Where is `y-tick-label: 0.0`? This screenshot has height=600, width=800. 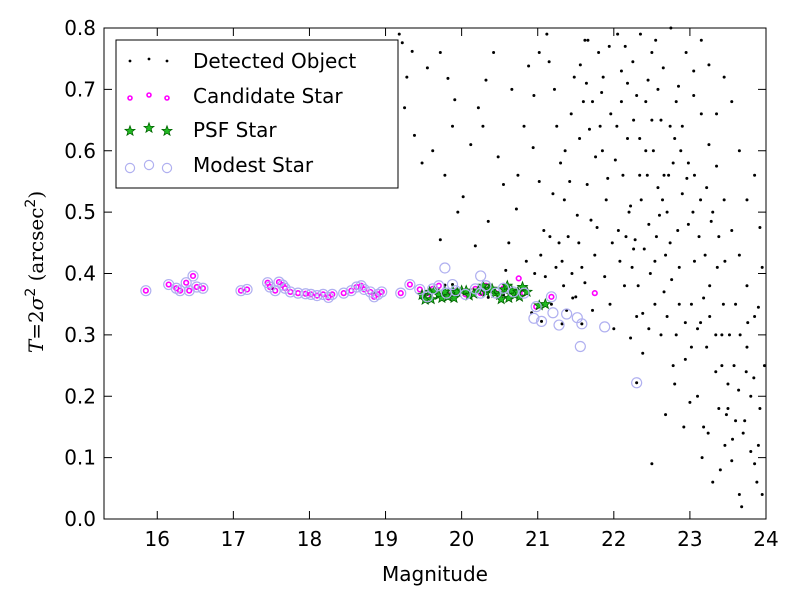
y-tick-label: 0.0 is located at coordinates (80, 519).